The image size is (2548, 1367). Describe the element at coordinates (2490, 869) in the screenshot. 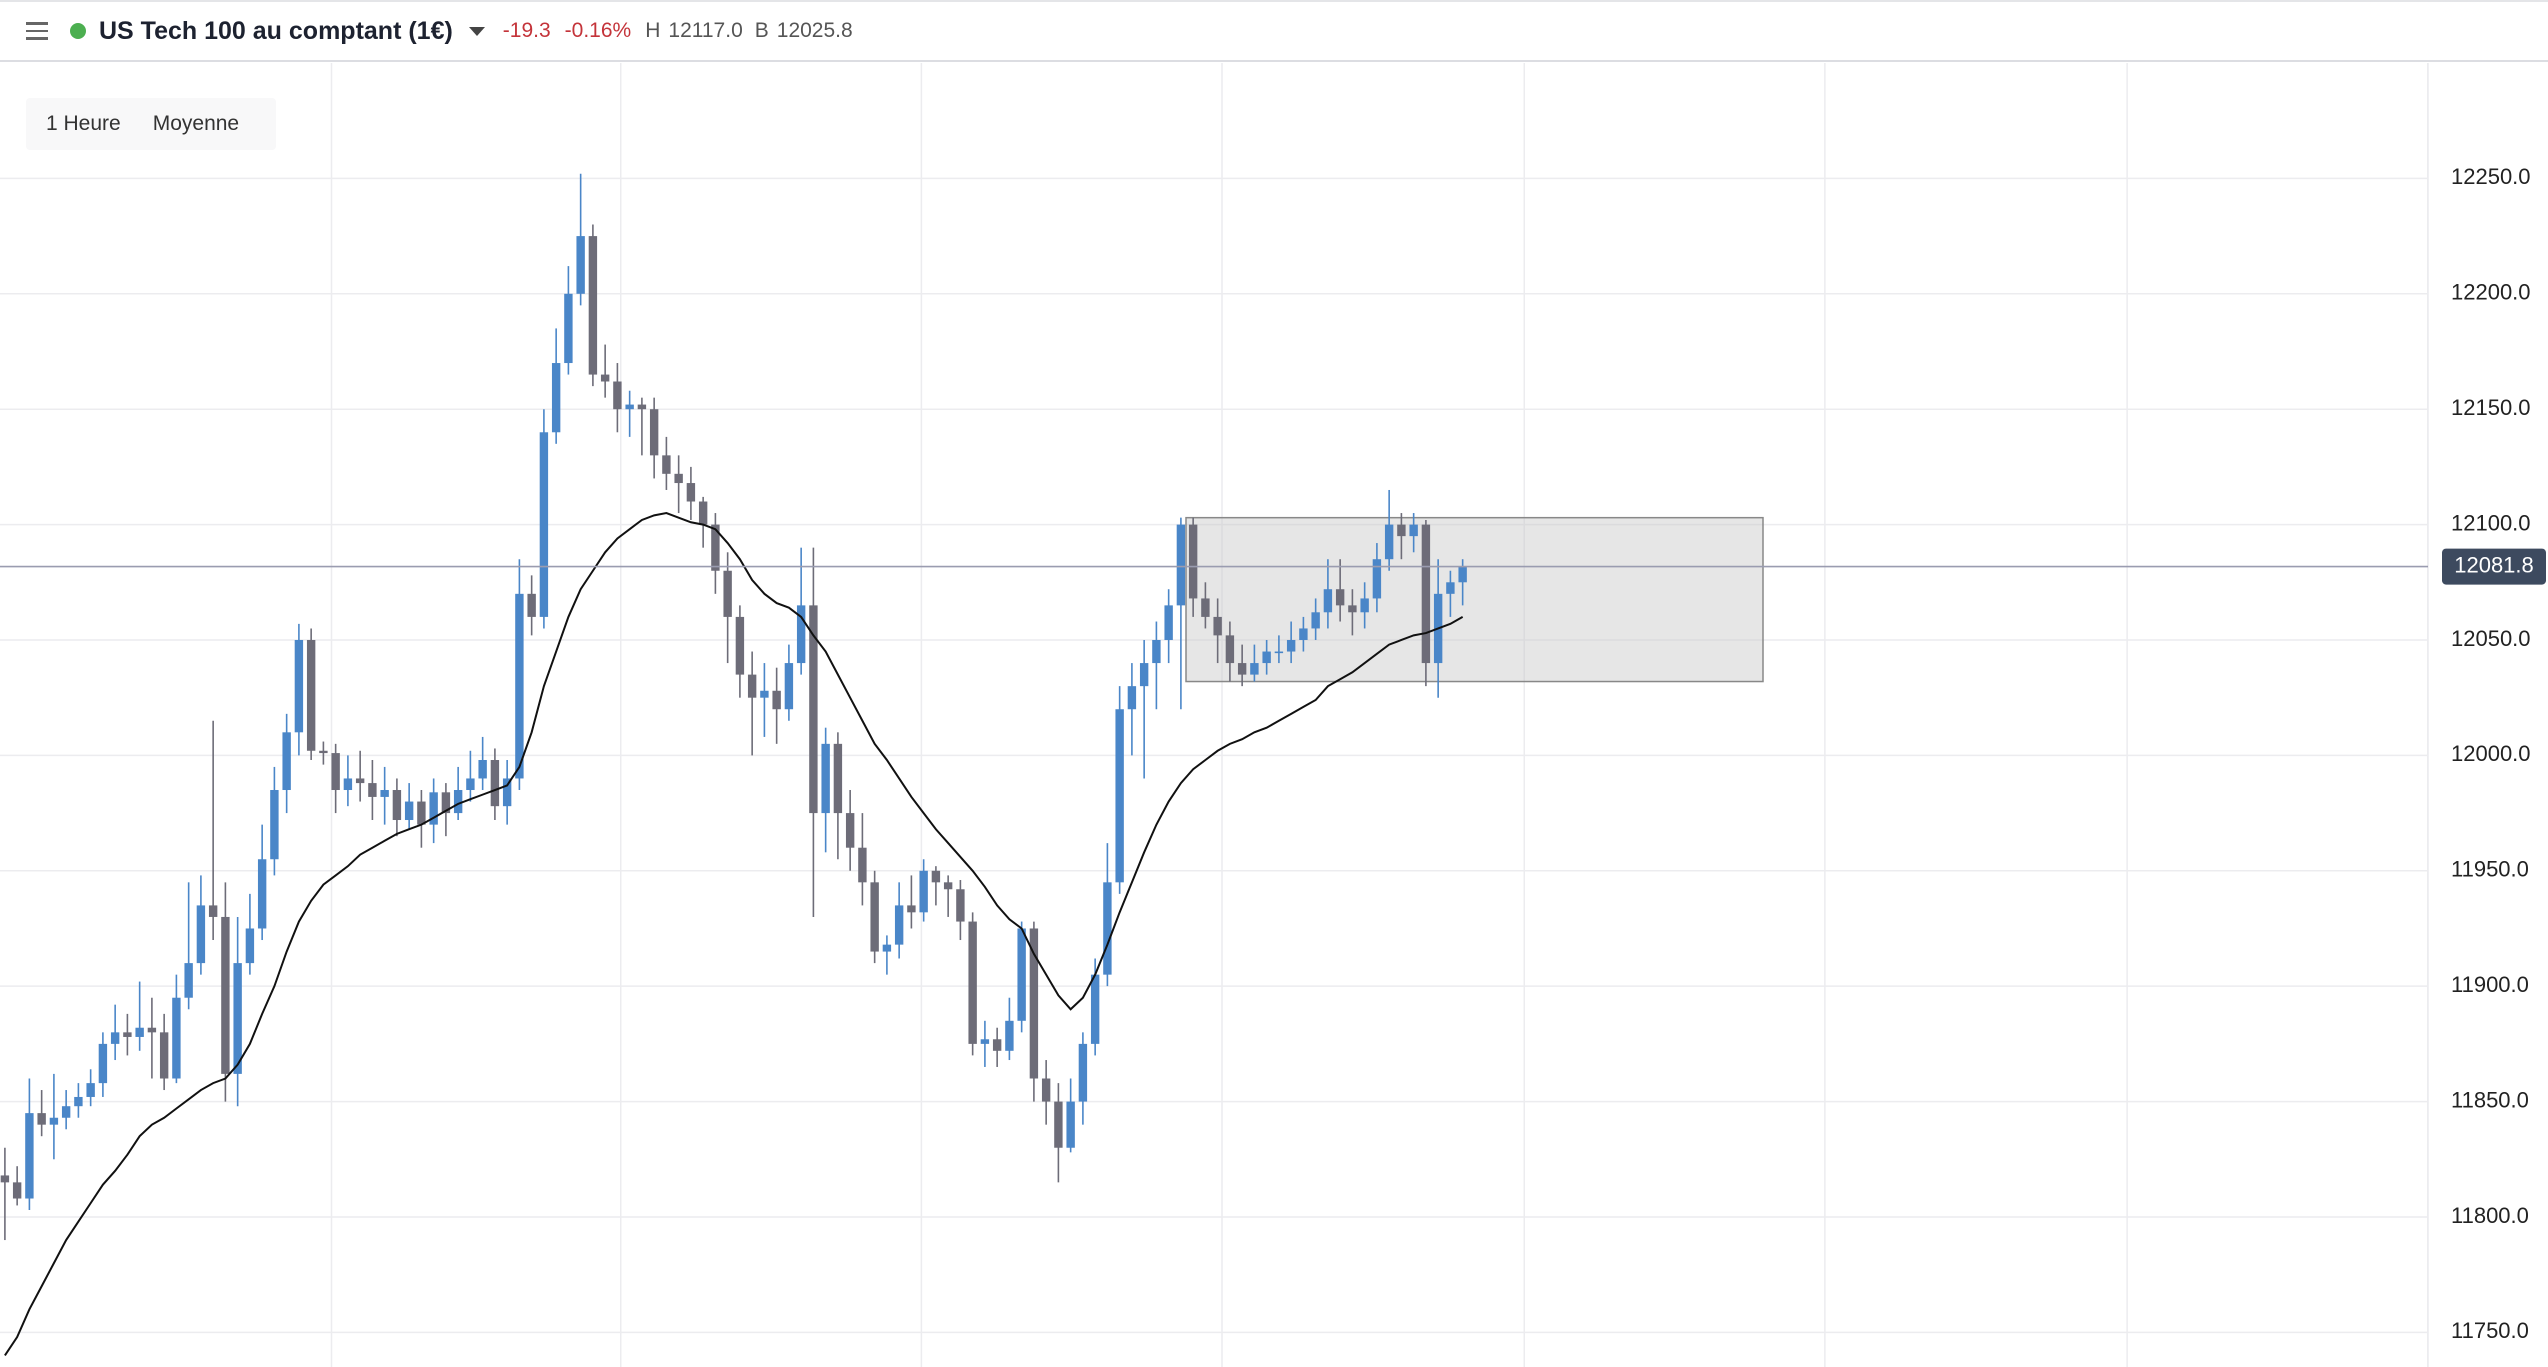

I see `y-tick-label: 11950.0` at that location.